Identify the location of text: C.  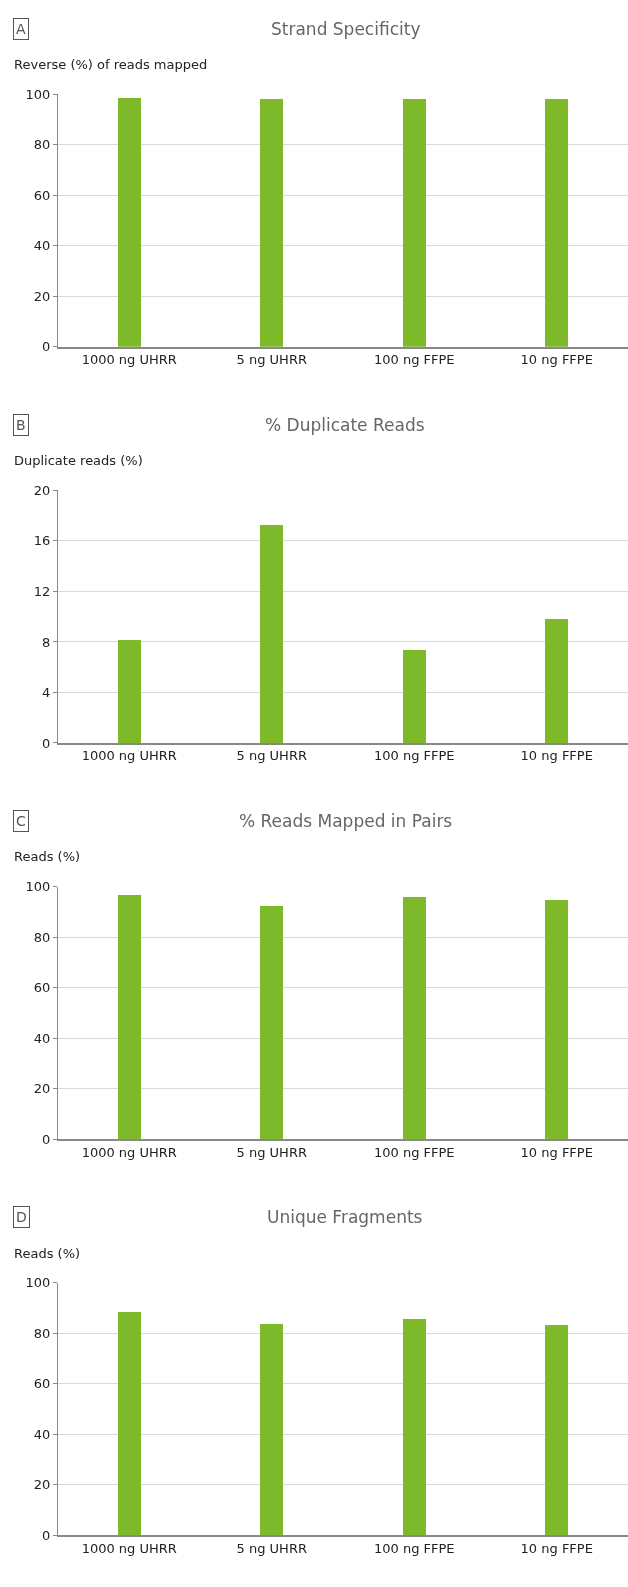
(21, 821).